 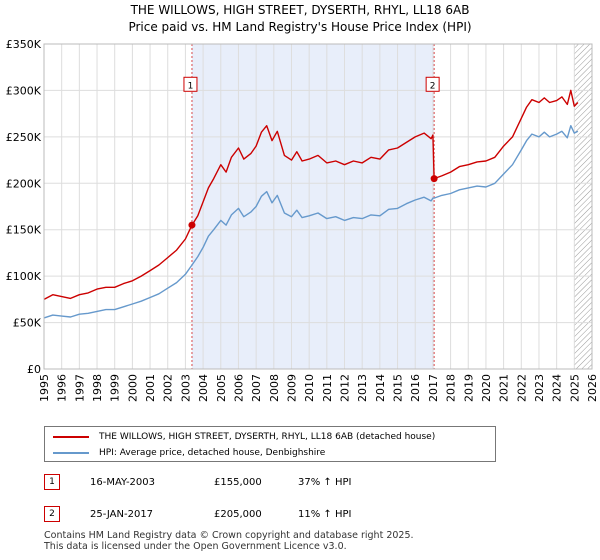 I want to click on hatched-region, so click(x=583, y=206).